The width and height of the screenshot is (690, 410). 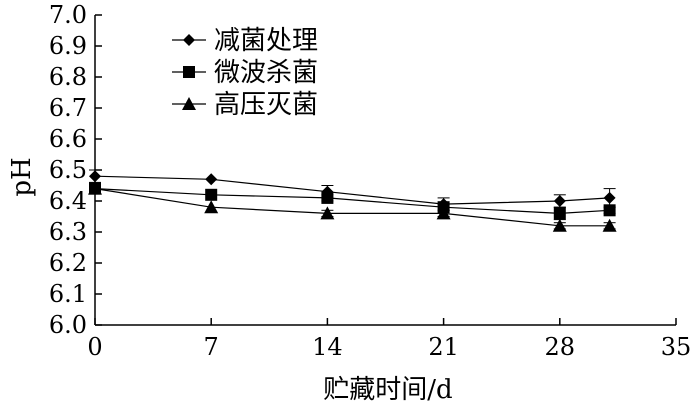 What do you see at coordinates (68, 325) in the screenshot?
I see `y-tick-label: 6.0` at bounding box center [68, 325].